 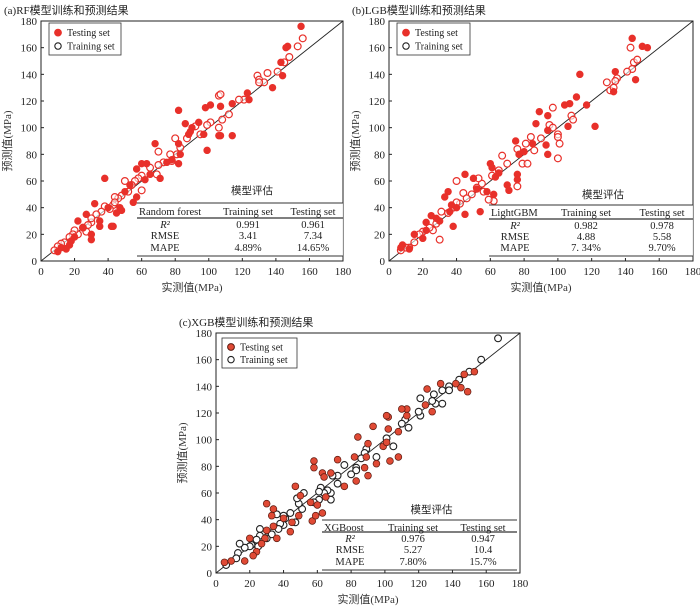 What do you see at coordinates (7, 140) in the screenshot?
I see `y-axis-label: 预测值(MPa)` at bounding box center [7, 140].